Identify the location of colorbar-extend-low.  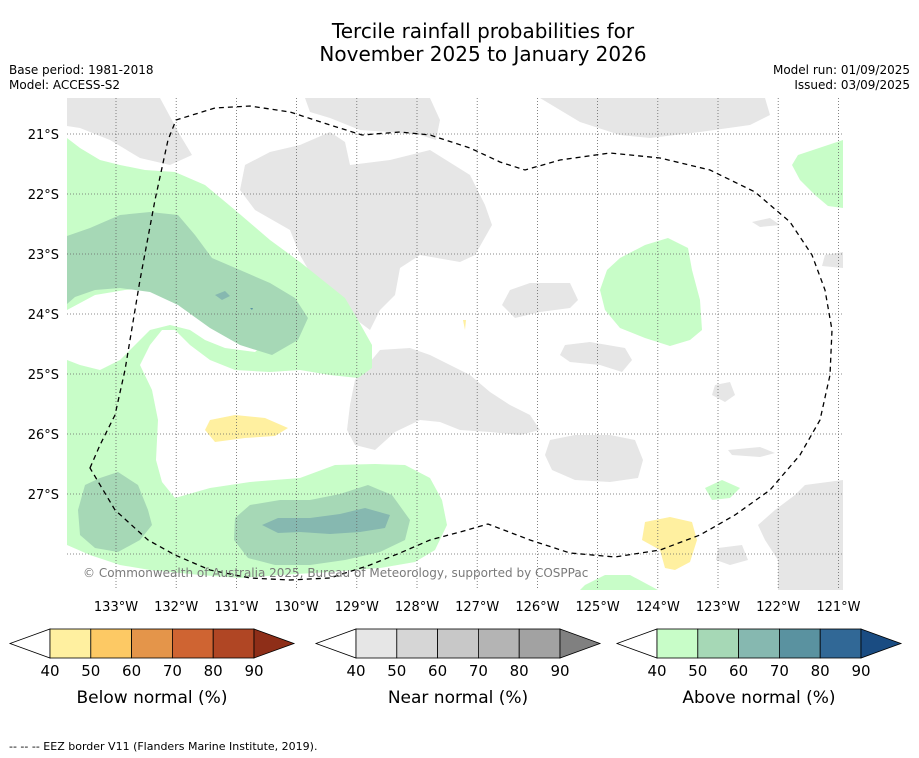
(29, 643).